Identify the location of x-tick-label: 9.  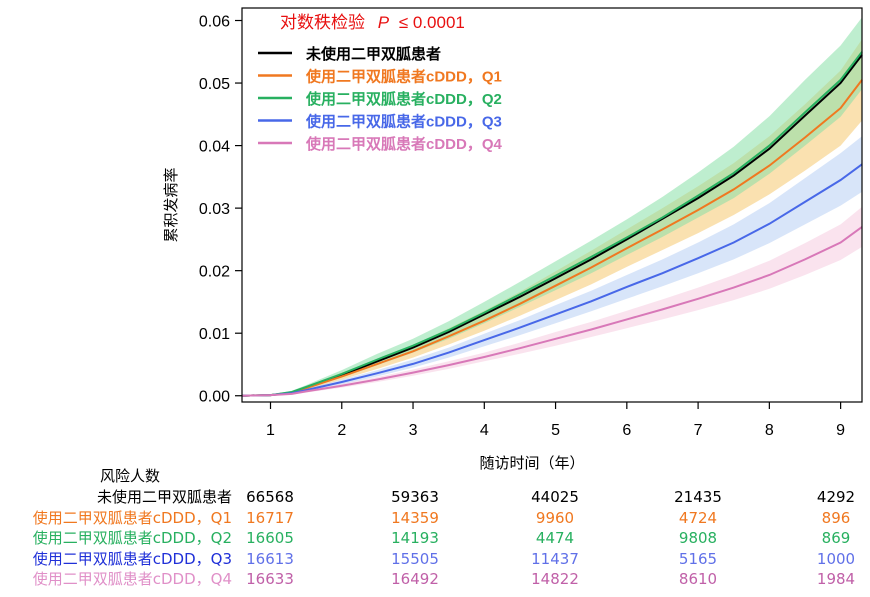
(840, 430).